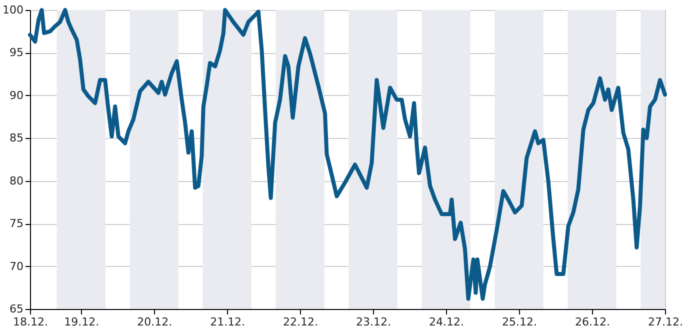 This screenshot has height=330, width=685. What do you see at coordinates (665, 322) in the screenshot?
I see `x-tick-label: 27.12.` at bounding box center [665, 322].